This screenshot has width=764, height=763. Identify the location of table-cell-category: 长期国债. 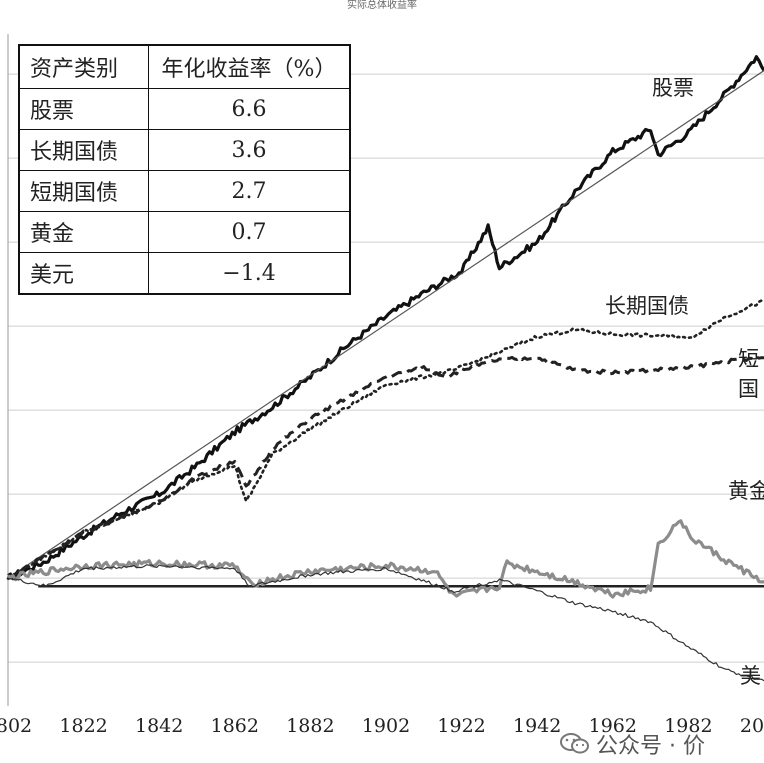
(83, 150).